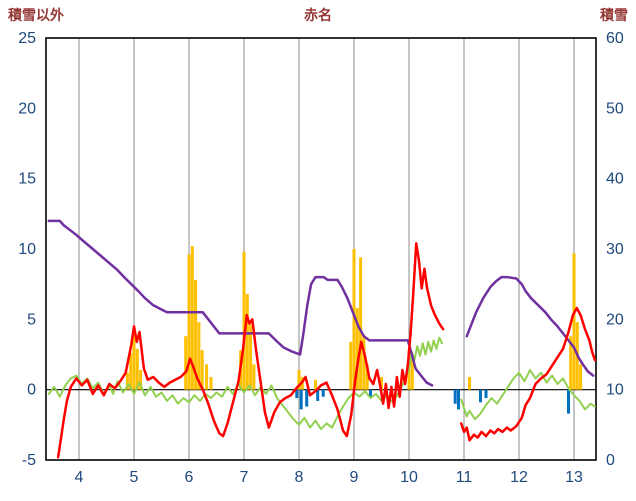  I want to click on x-axis-tick-label: 10, so click(409, 477).